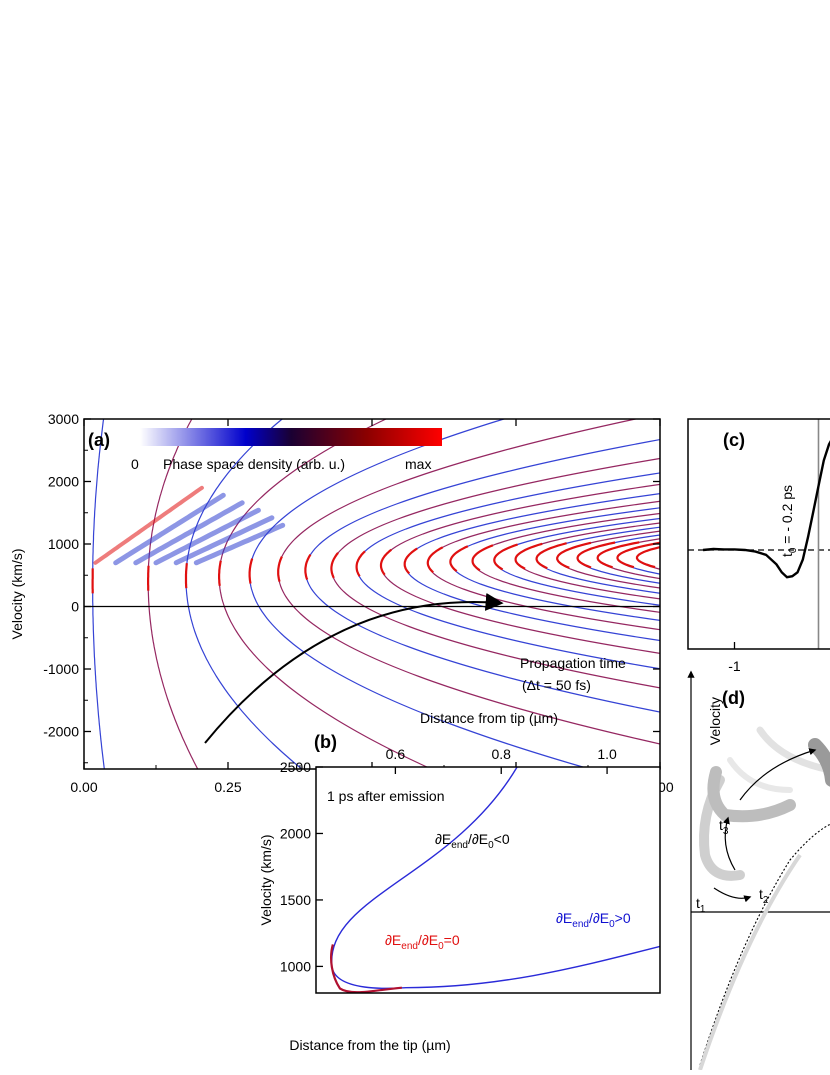 This screenshot has width=830, height=1075. What do you see at coordinates (701, 905) in the screenshot?
I see `panel-d-label-t1: t1` at bounding box center [701, 905].